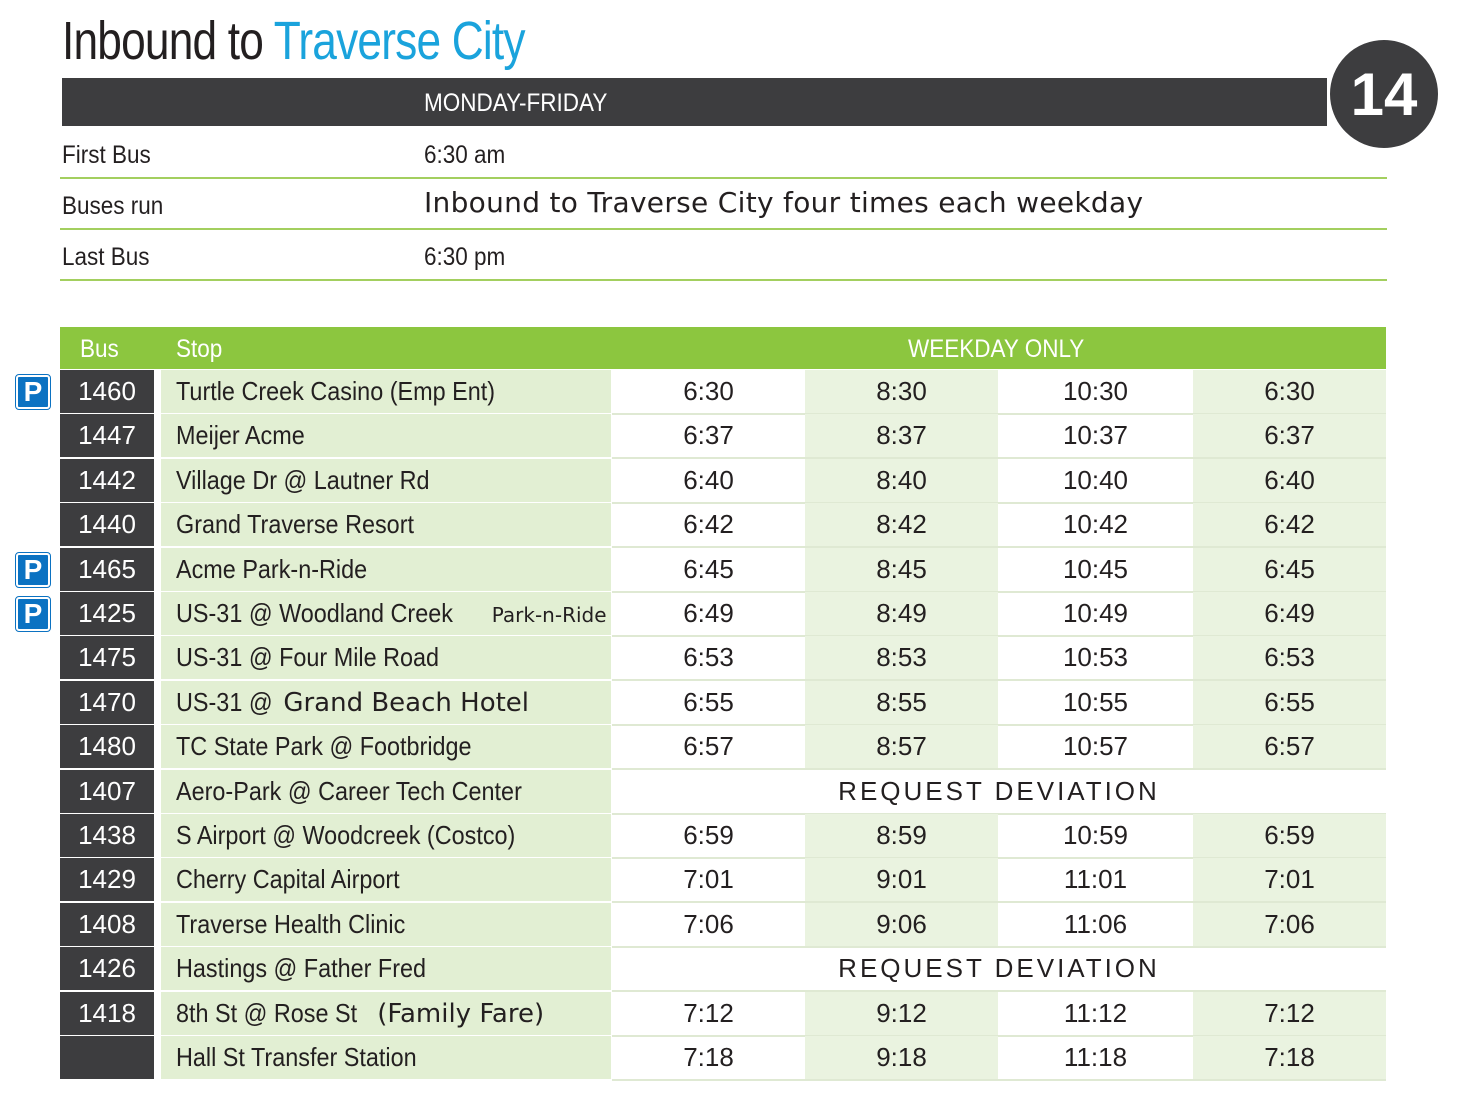  What do you see at coordinates (386, 702) in the screenshot?
I see `stop-name-cell: US-31 @ Grand Beach Hotel` at bounding box center [386, 702].